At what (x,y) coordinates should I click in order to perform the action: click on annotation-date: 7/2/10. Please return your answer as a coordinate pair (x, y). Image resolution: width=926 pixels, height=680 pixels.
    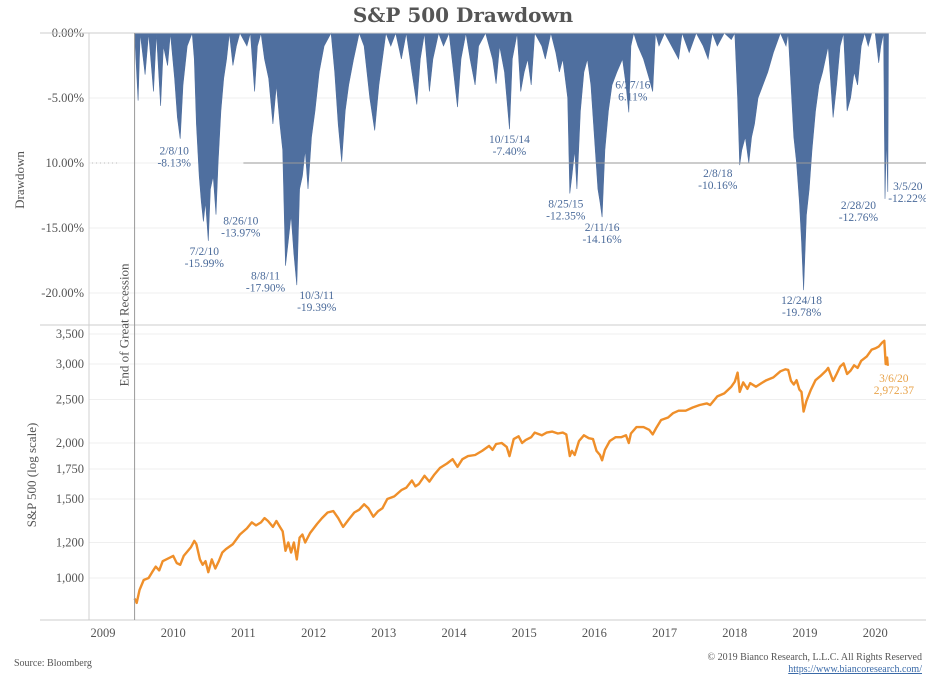
    Looking at the image, I should click on (205, 252).